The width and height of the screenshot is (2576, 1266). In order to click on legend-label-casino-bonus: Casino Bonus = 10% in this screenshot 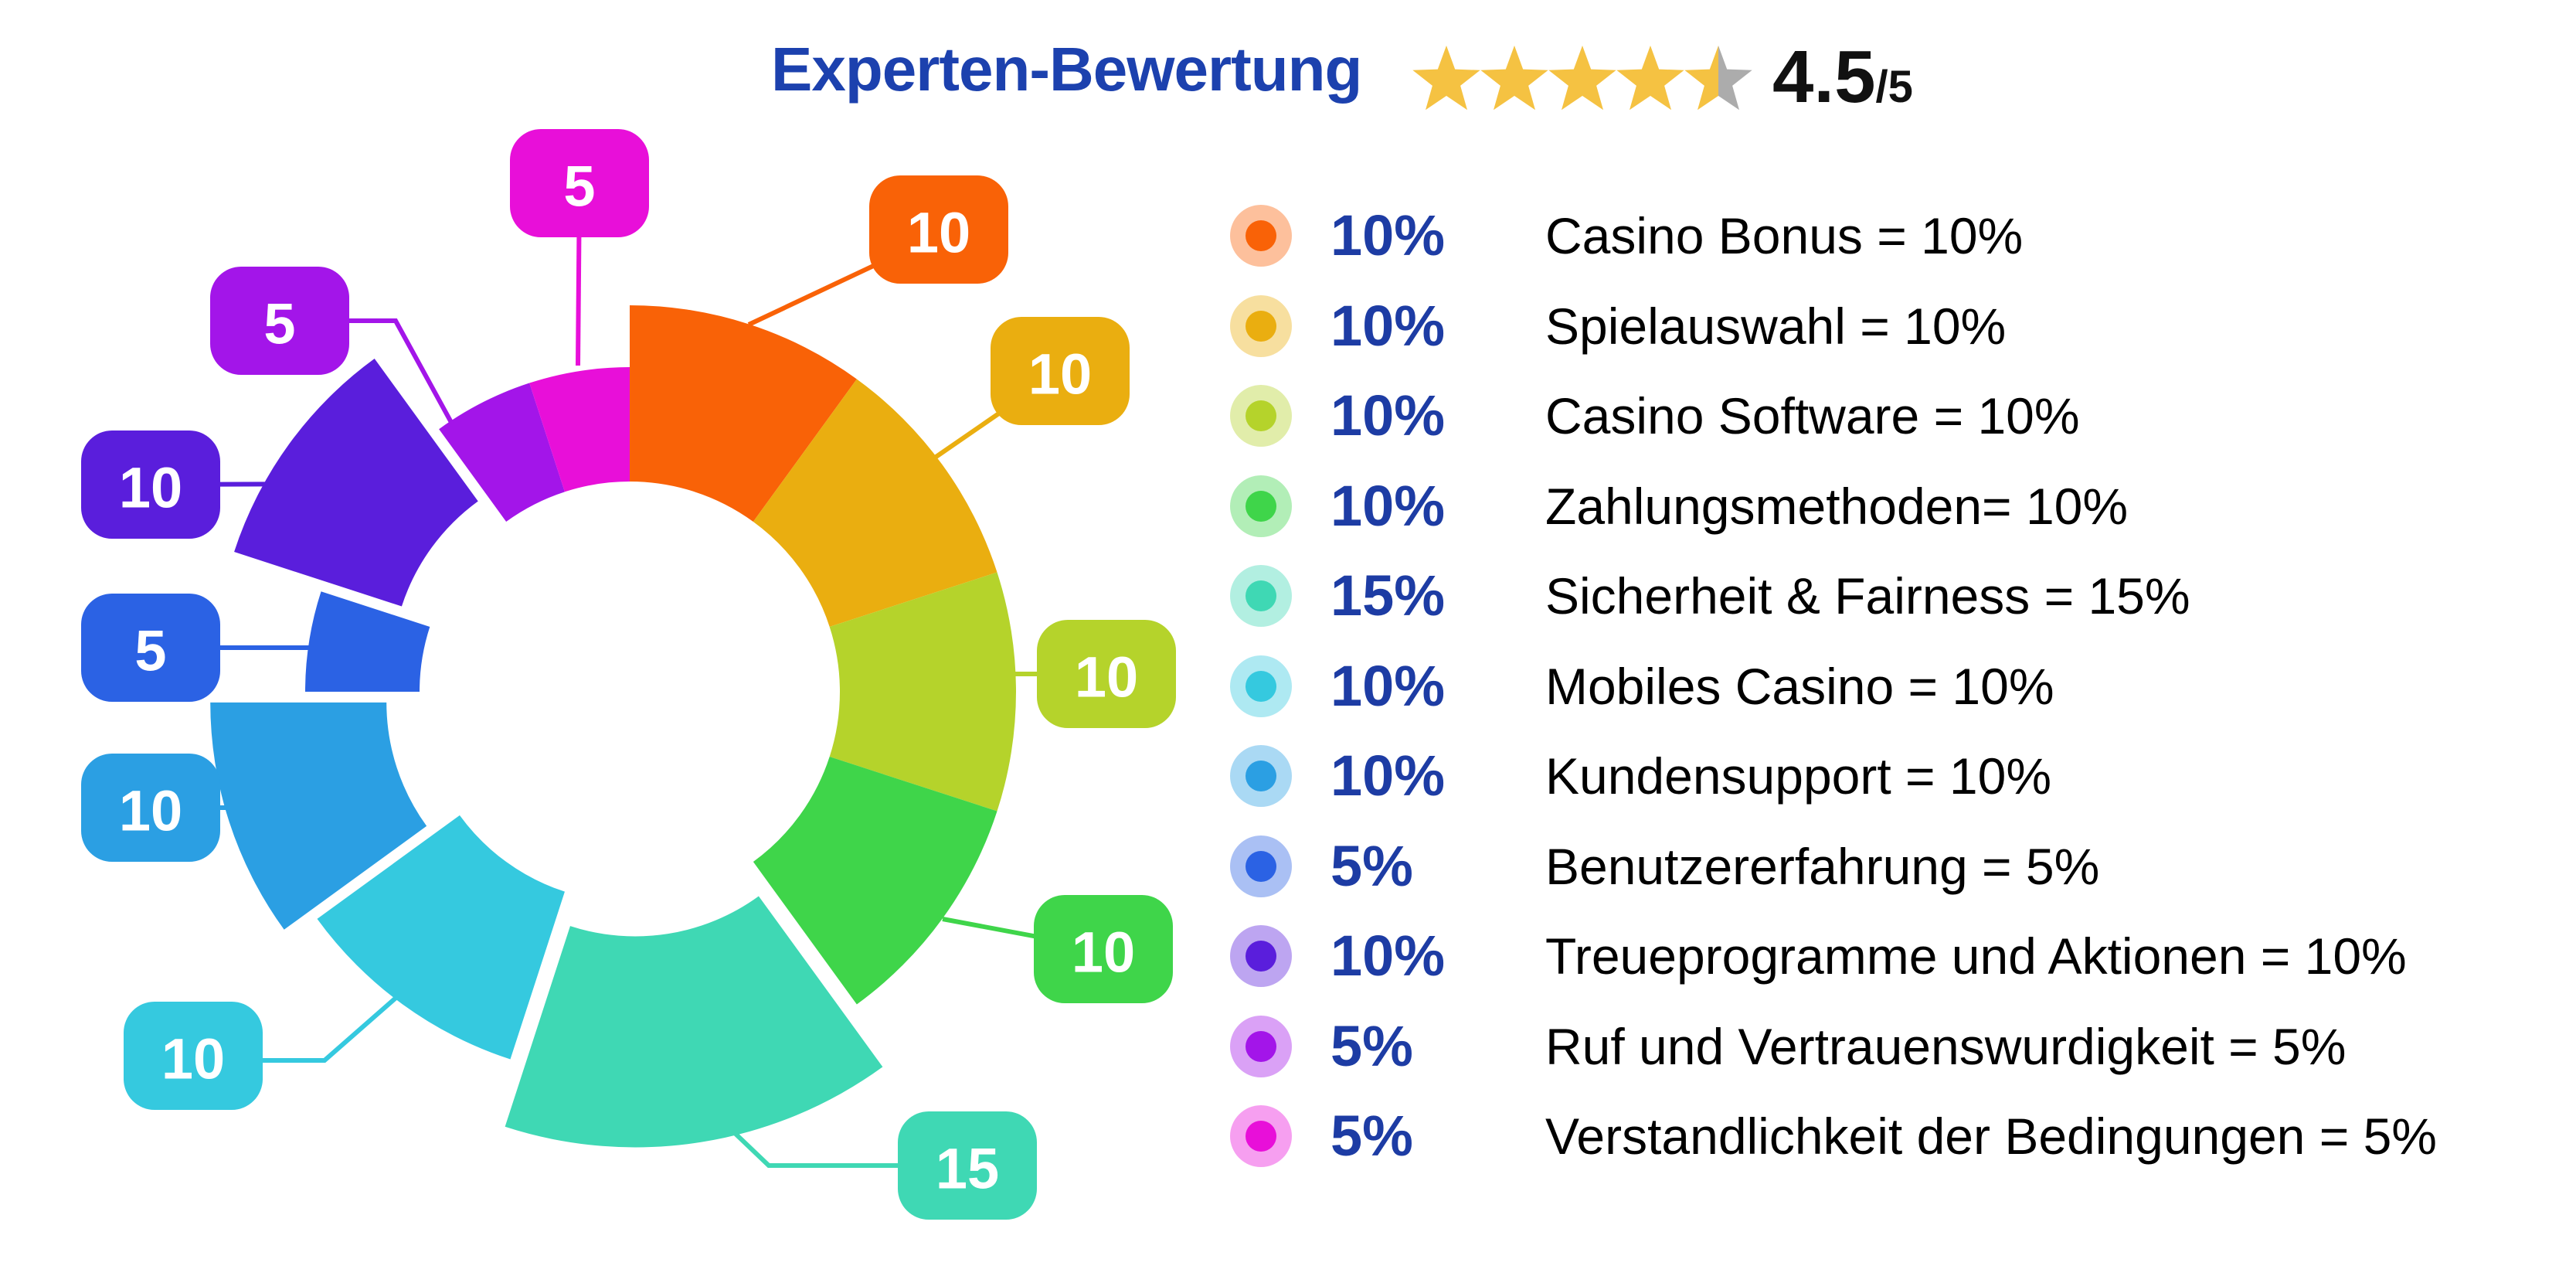, I will do `click(1784, 235)`.